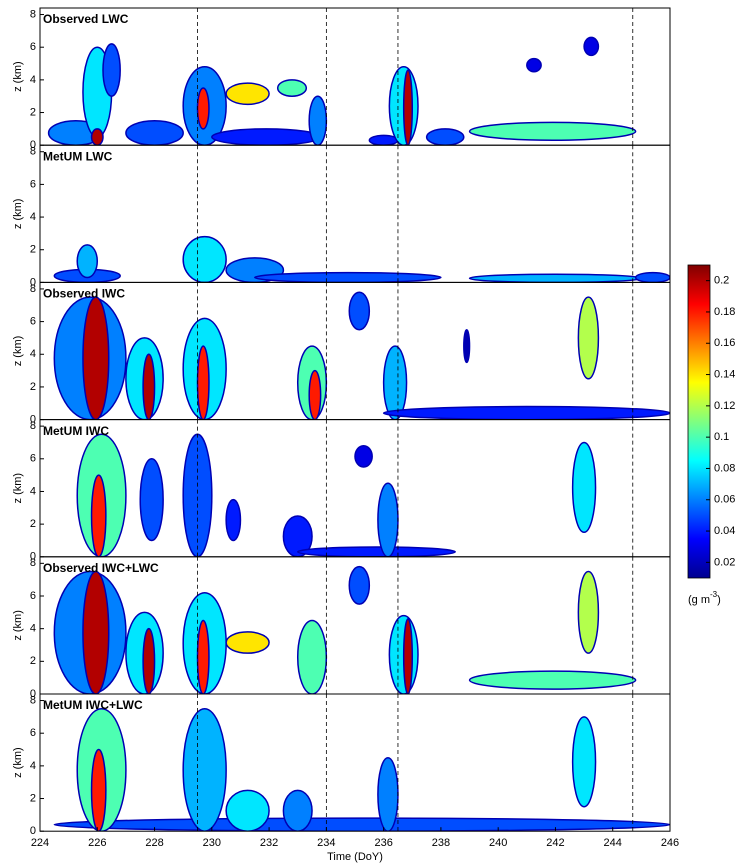 The image size is (739, 866). I want to click on panel-title: Observed IWC, so click(84, 294).